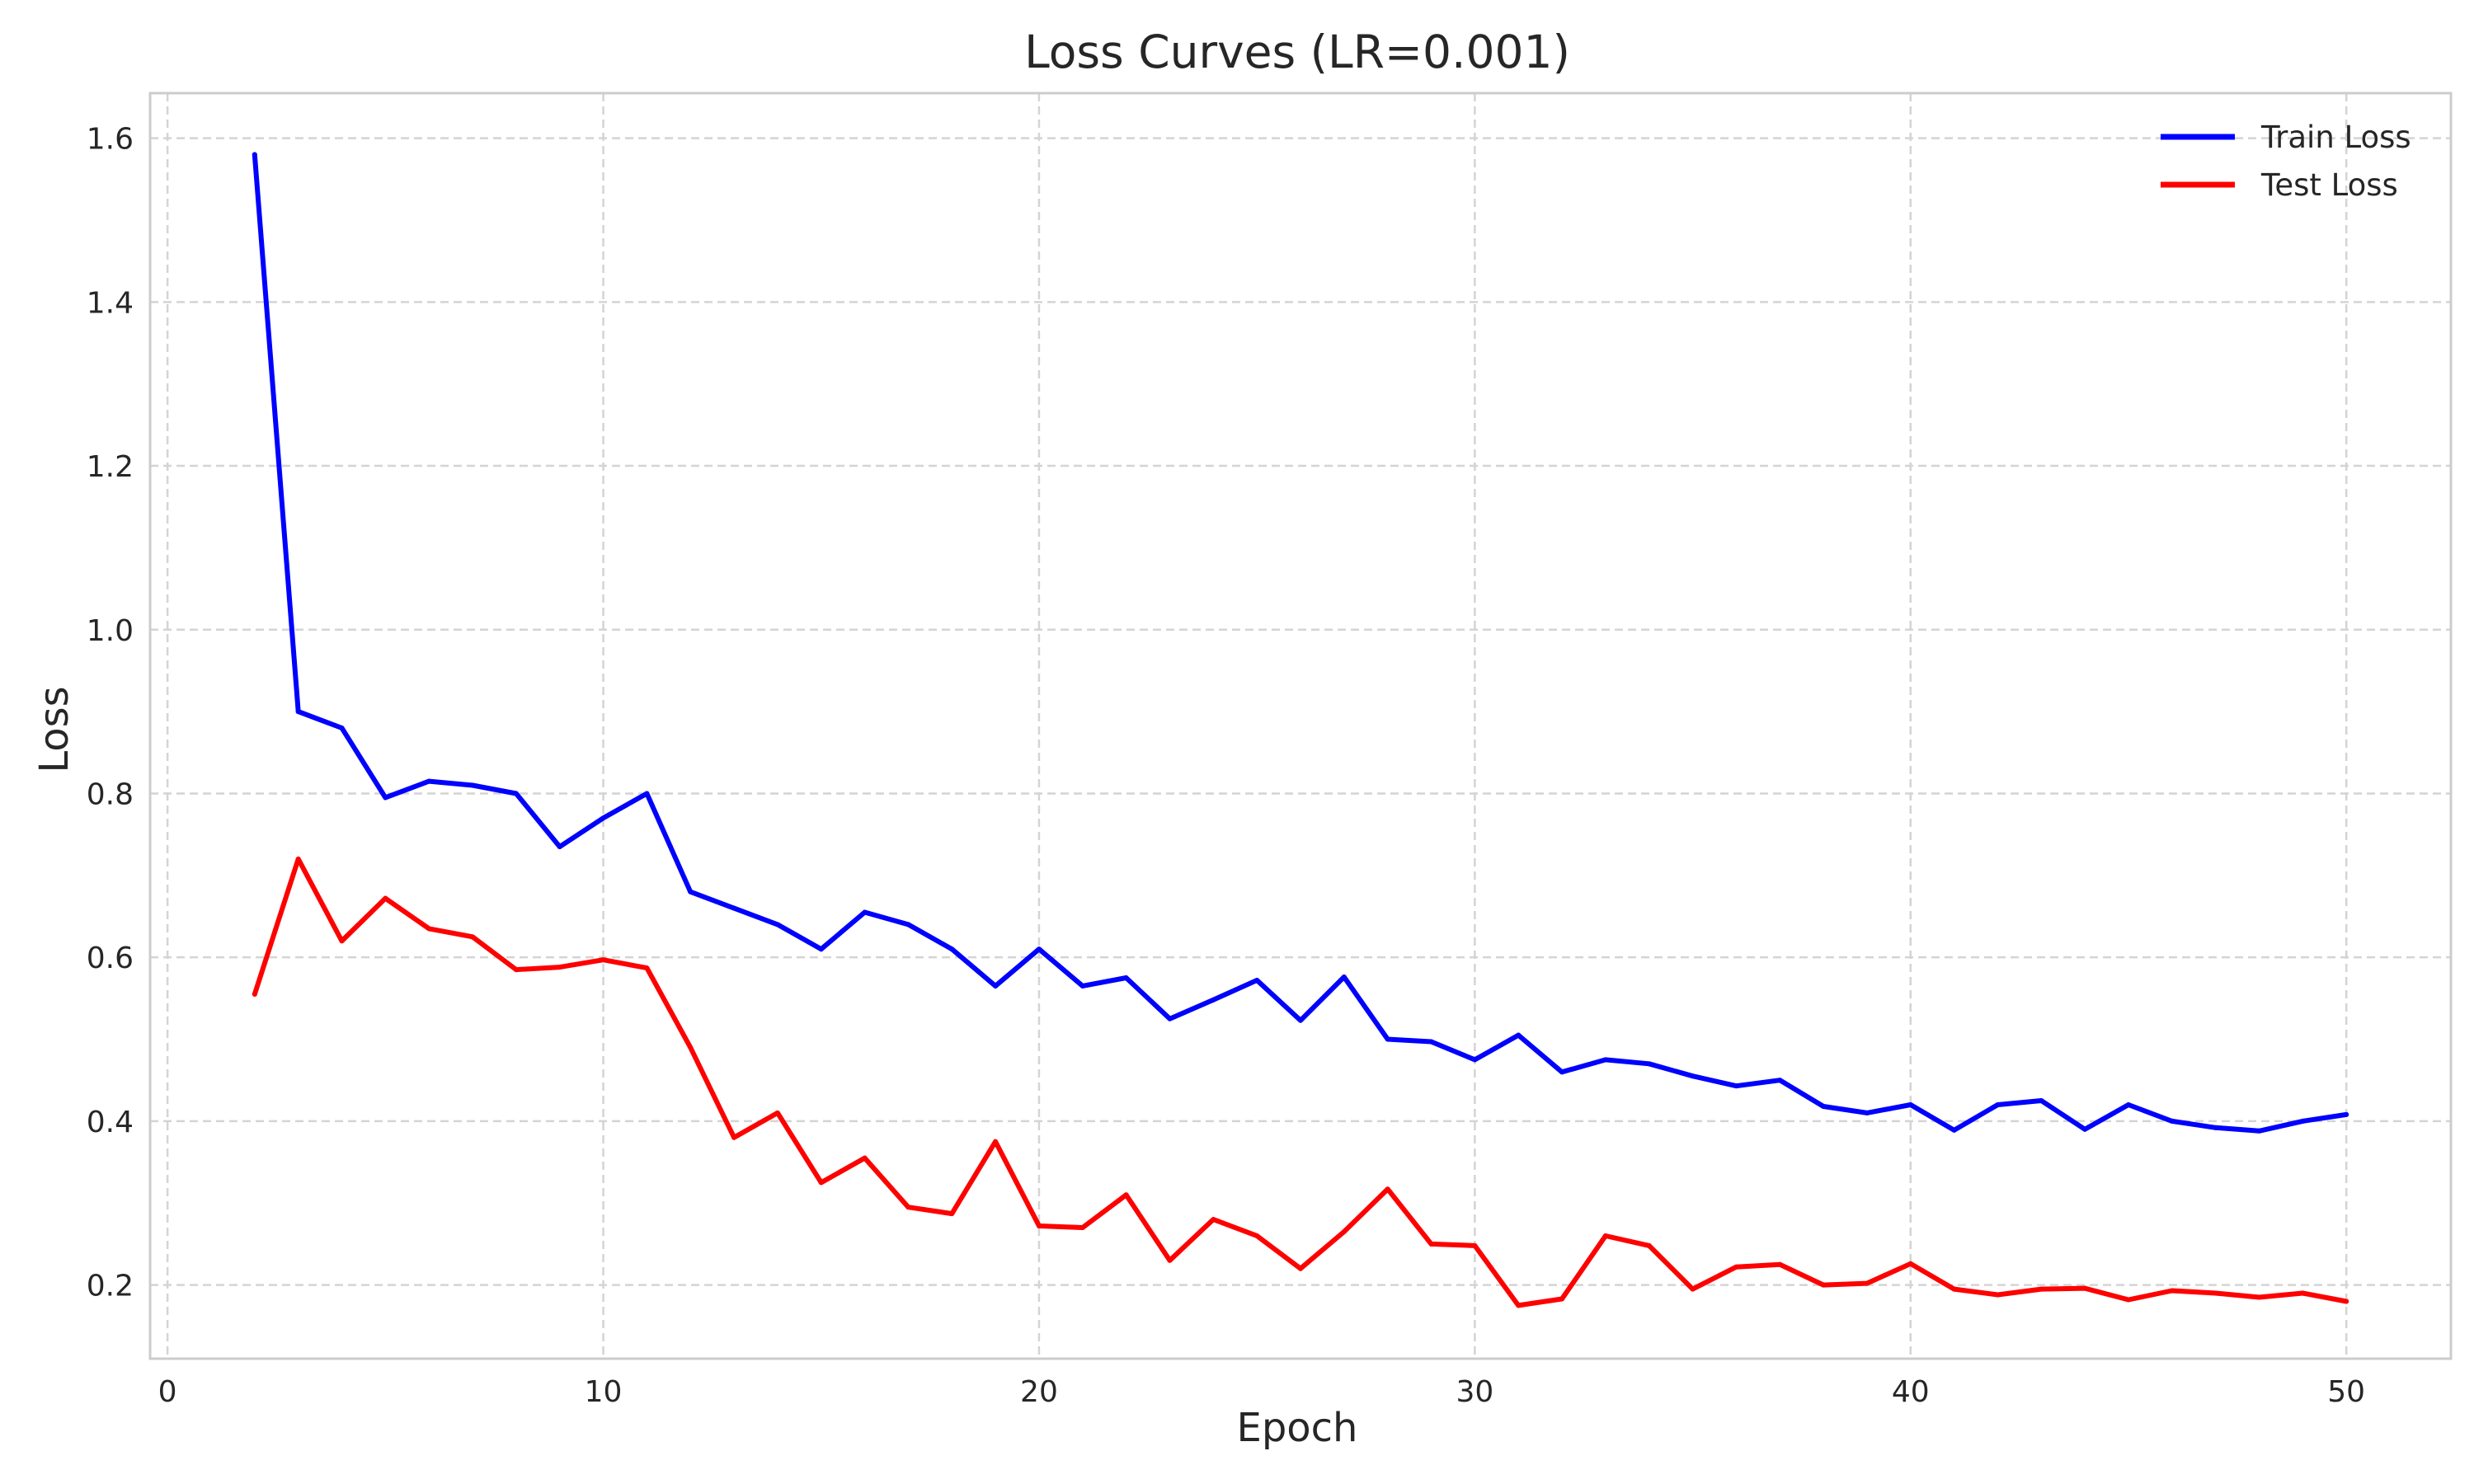 The height and width of the screenshot is (1484, 2474). Describe the element at coordinates (1297, 1428) in the screenshot. I see `x-axis-title: Epoch` at that location.